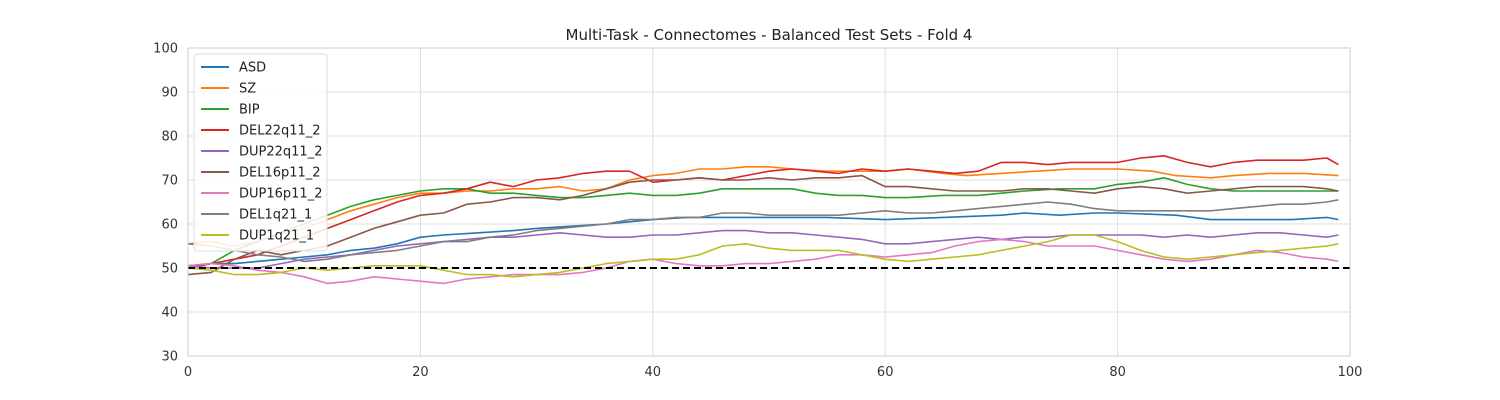 The width and height of the screenshot is (1500, 400). Describe the element at coordinates (252, 68) in the screenshot. I see `legend-label-ASD: ASD` at that location.